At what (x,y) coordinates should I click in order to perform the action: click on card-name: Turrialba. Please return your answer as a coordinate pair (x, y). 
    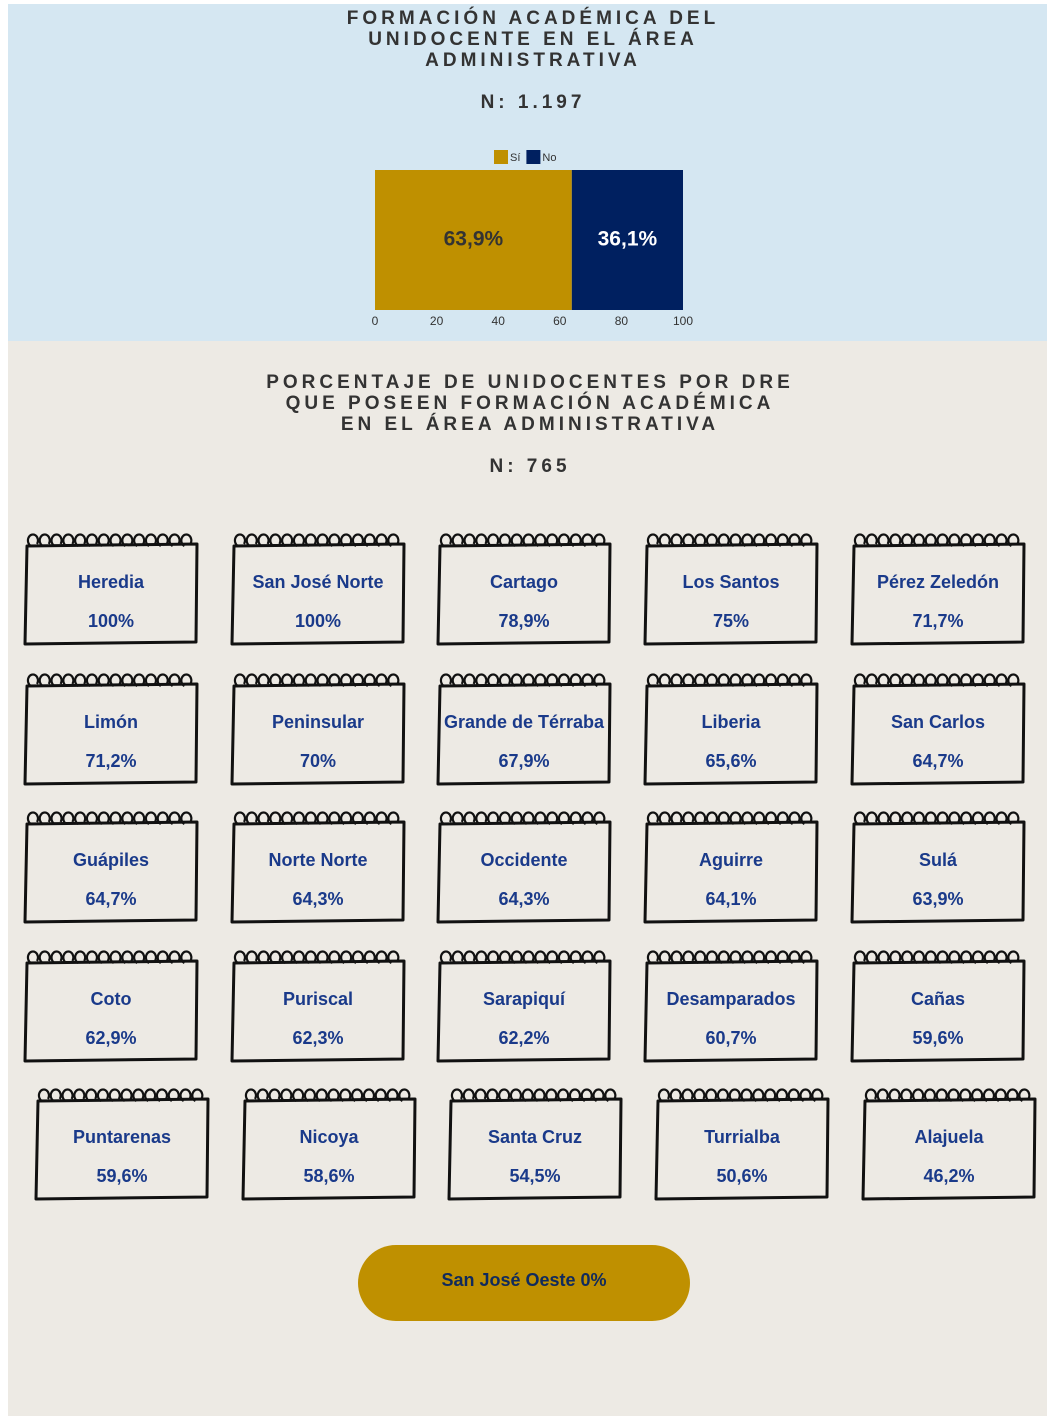
    Looking at the image, I should click on (742, 1137).